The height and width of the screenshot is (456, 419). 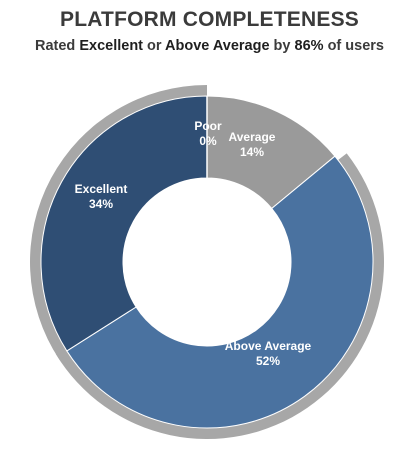 I want to click on subtitle-text-4: of users, so click(x=353, y=46).